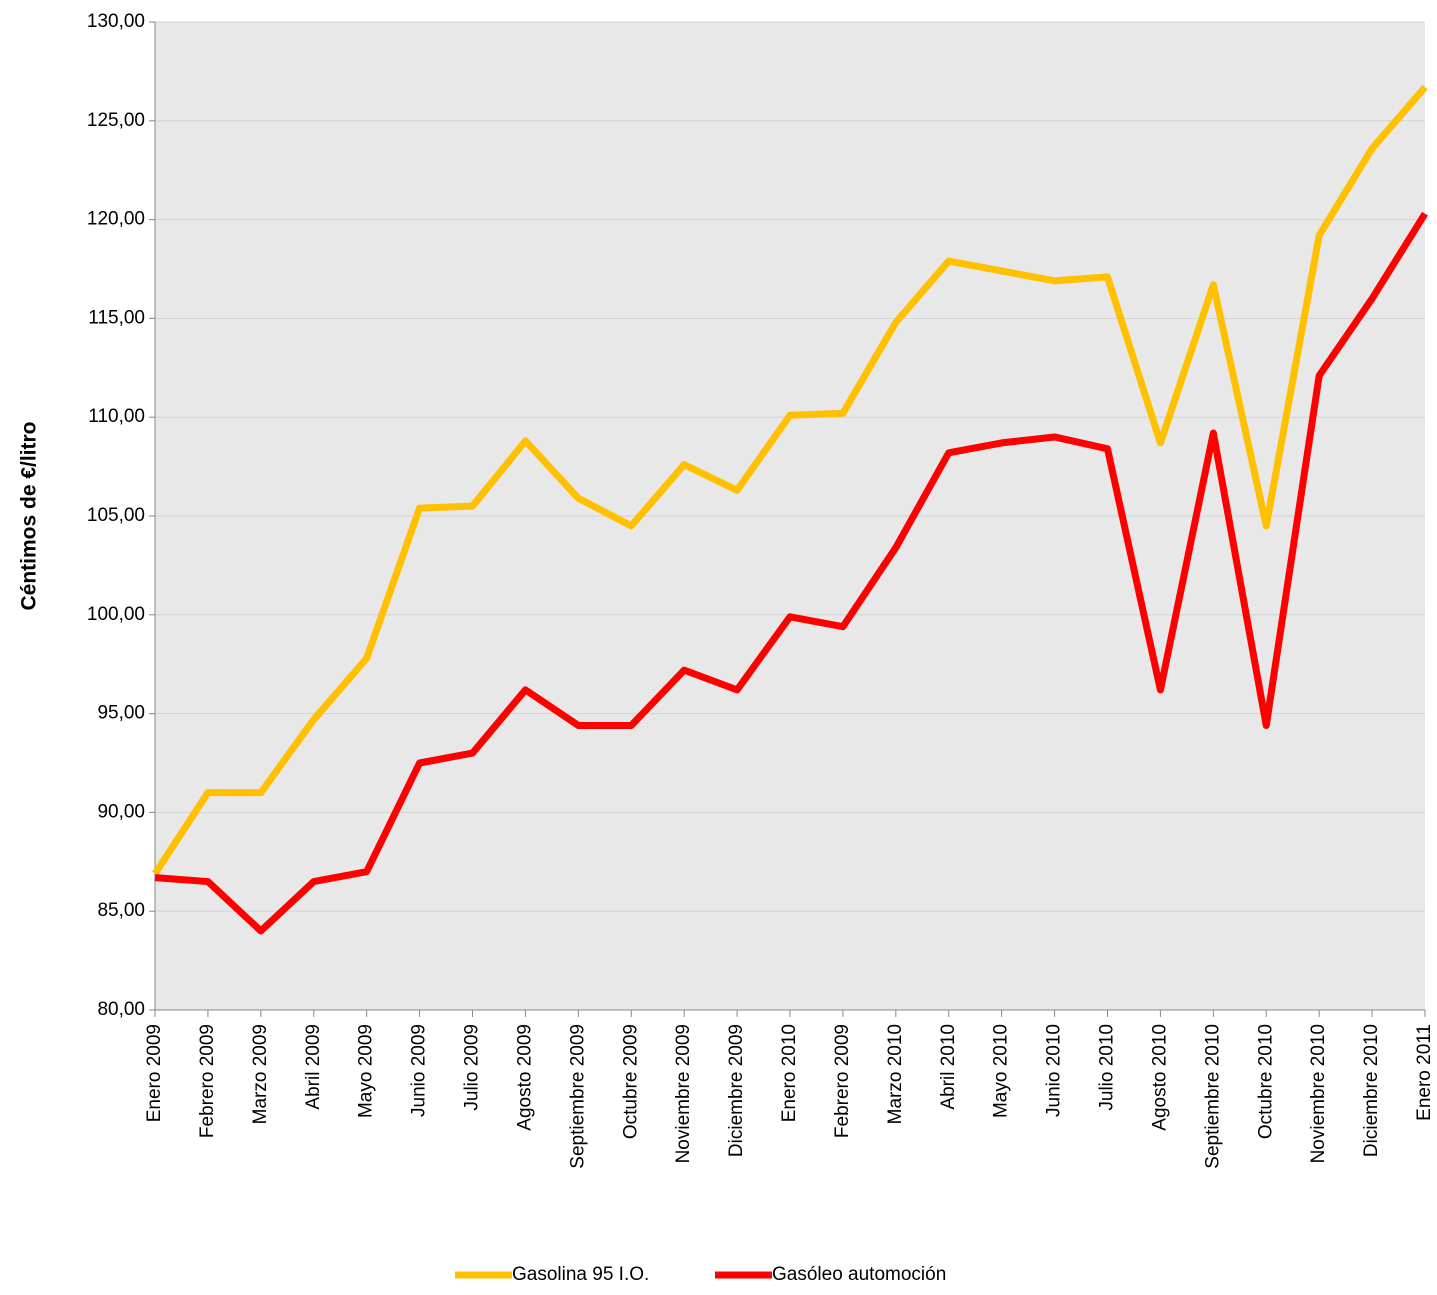 This screenshot has width=1437, height=1295. I want to click on y-tick-label: 85,00, so click(121, 910).